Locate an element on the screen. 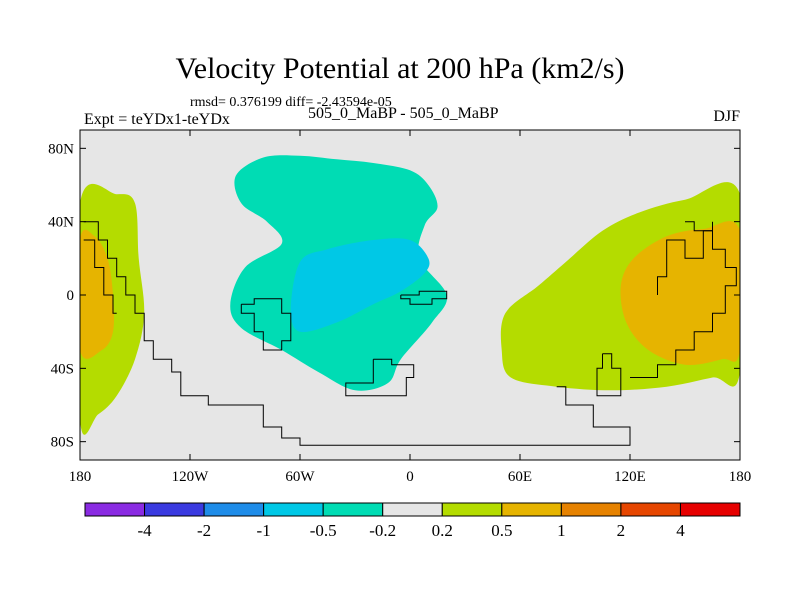  colorbar-label: 4 is located at coordinates (680, 530).